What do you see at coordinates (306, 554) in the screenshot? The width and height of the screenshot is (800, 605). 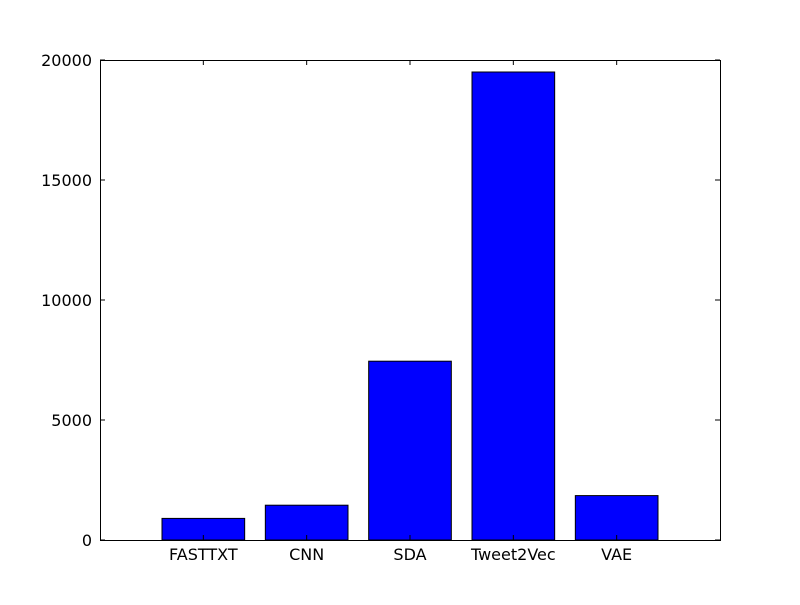 I see `x-tick-label: CNN` at bounding box center [306, 554].